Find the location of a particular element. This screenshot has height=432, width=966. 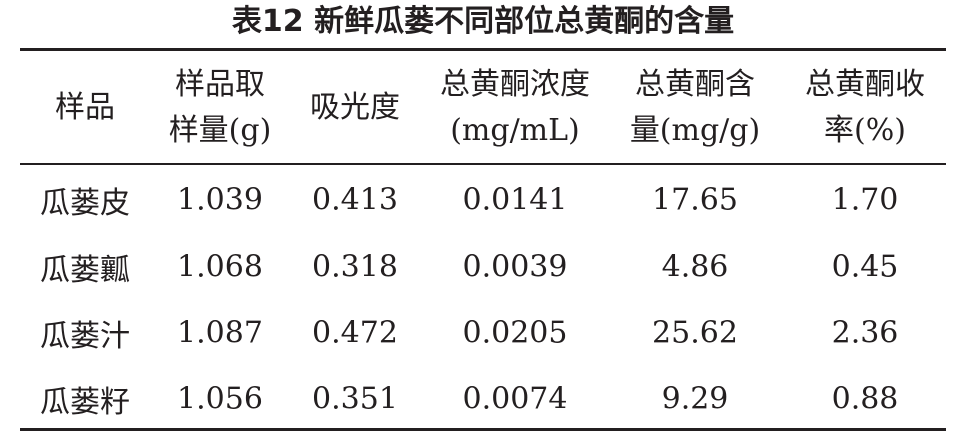

data-cell: 0.351 is located at coordinates (355, 399).